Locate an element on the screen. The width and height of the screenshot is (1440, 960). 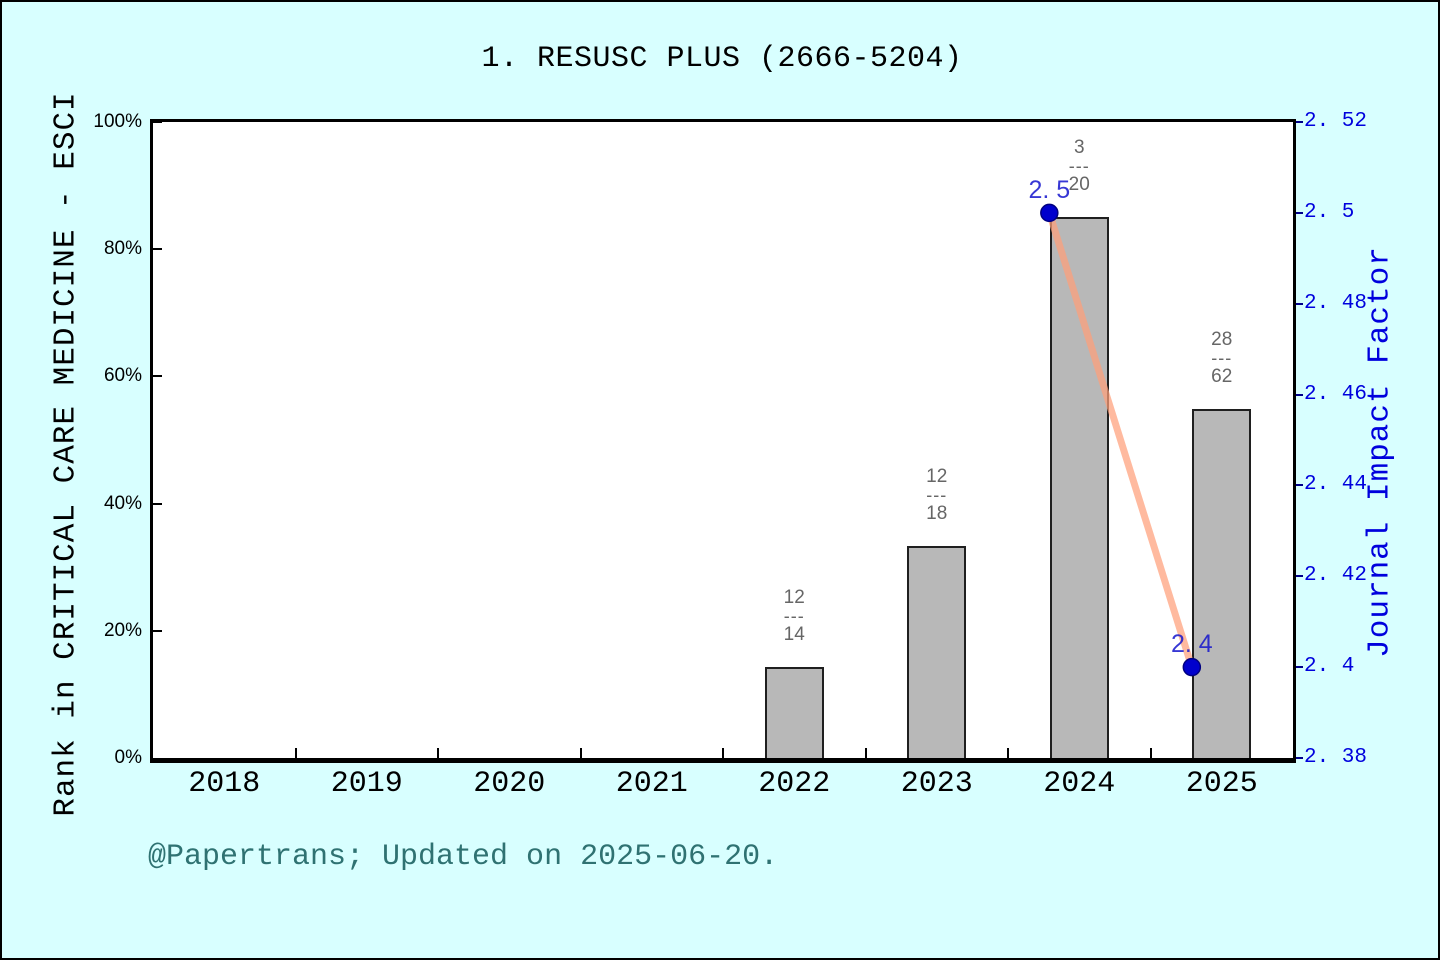
right-tick-2.46 is located at coordinates (1299, 394).